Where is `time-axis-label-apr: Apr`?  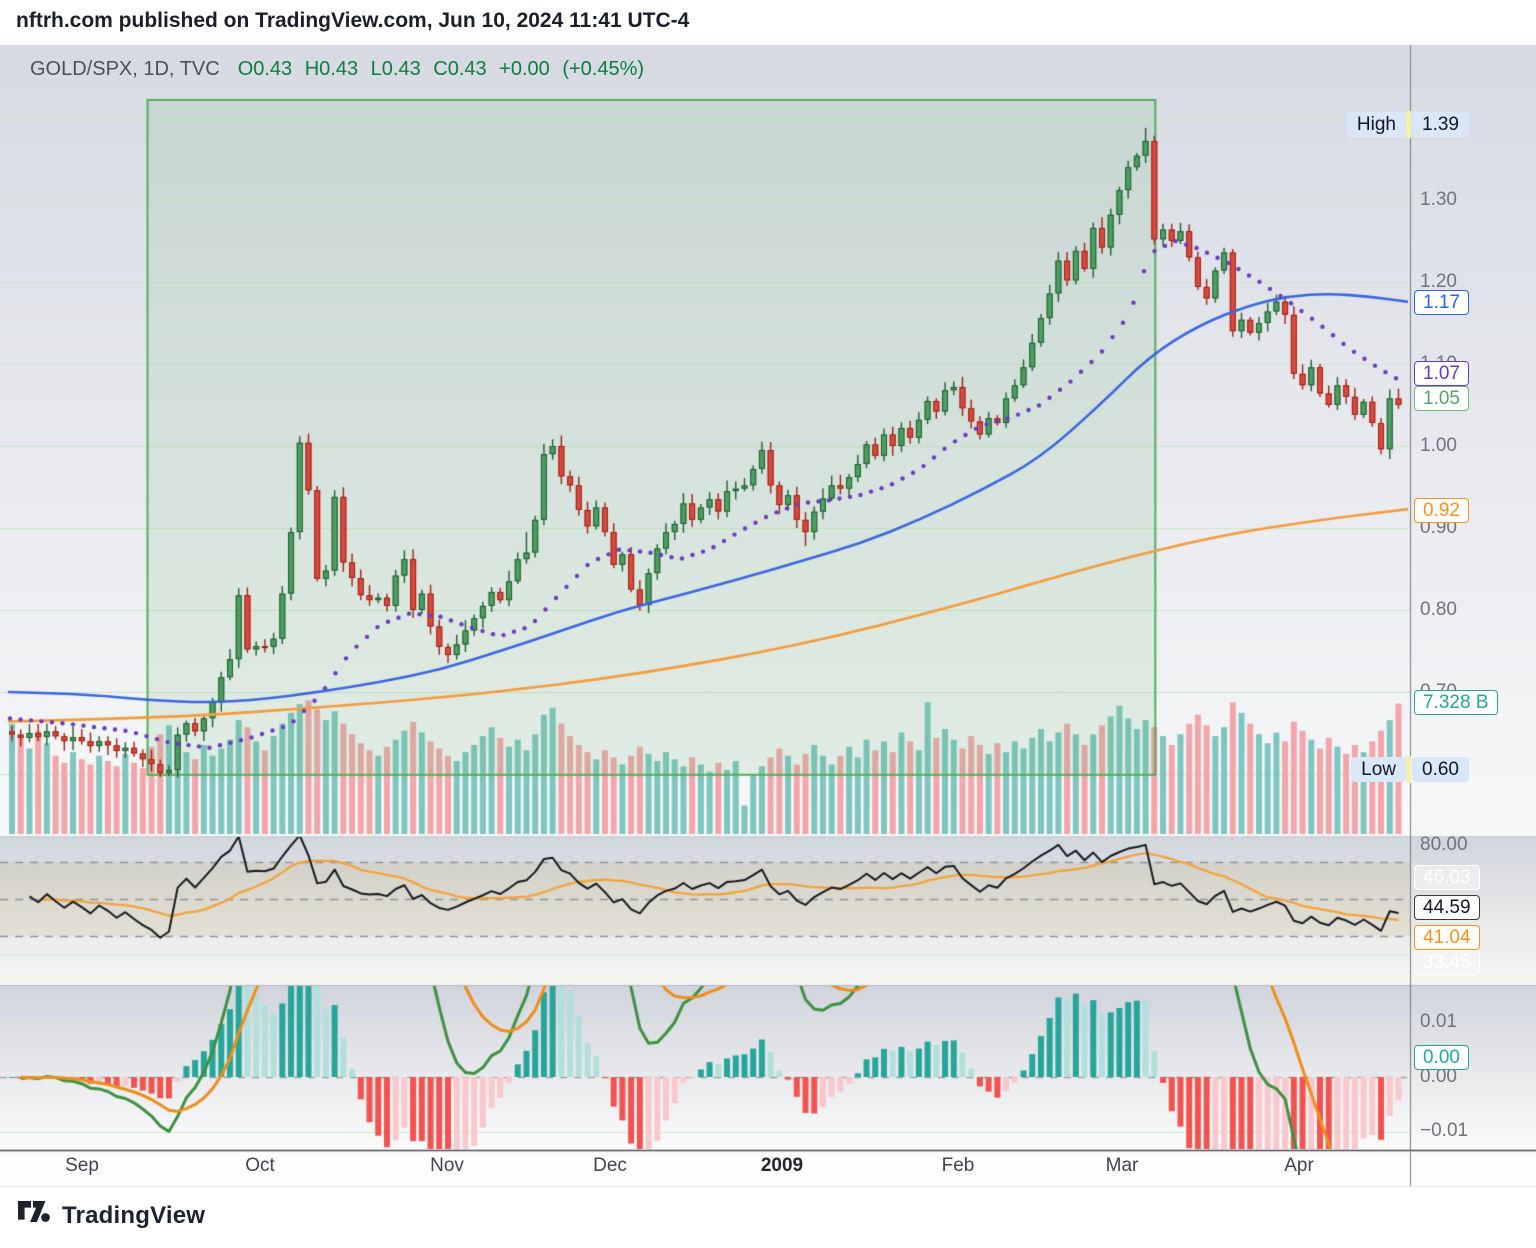 time-axis-label-apr: Apr is located at coordinates (1299, 1165).